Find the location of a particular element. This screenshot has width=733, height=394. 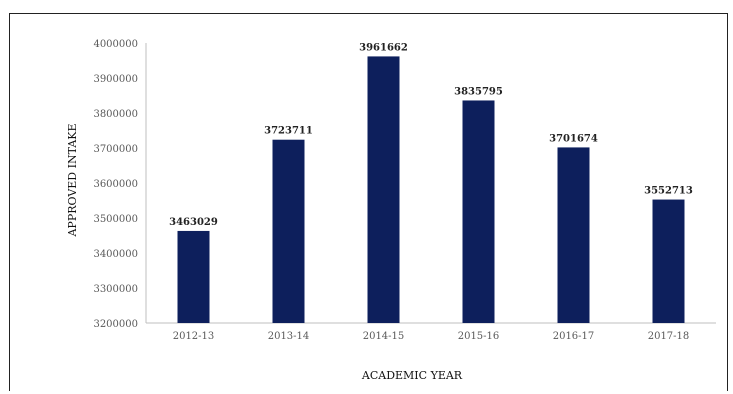

y-tick-label: 3200000 is located at coordinates (115, 324).